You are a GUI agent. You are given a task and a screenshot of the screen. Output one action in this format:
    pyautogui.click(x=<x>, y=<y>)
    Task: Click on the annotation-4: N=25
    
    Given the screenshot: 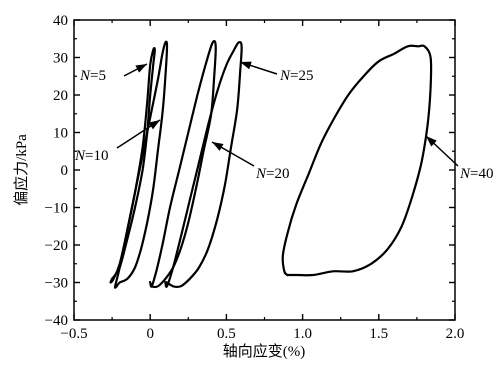 What is the action you would take?
    pyautogui.click(x=276, y=72)
    